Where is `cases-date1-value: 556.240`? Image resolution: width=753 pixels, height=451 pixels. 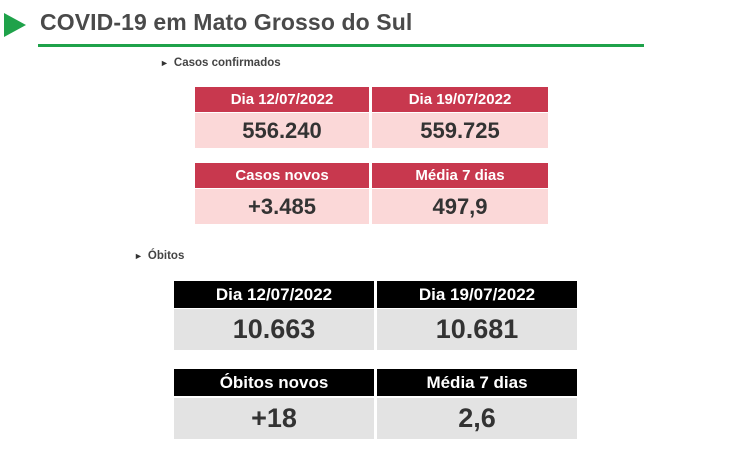 cases-date1-value: 556.240 is located at coordinates (282, 130).